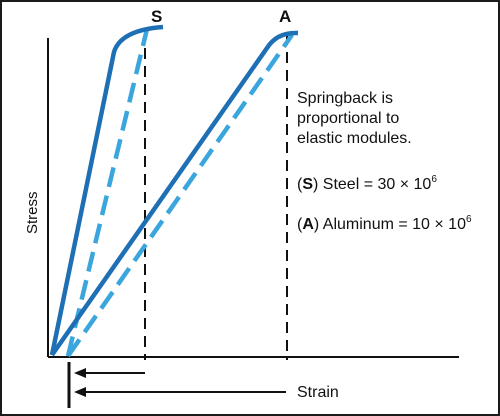 The width and height of the screenshot is (500, 416). I want to click on steel-curve-label: S, so click(156, 16).